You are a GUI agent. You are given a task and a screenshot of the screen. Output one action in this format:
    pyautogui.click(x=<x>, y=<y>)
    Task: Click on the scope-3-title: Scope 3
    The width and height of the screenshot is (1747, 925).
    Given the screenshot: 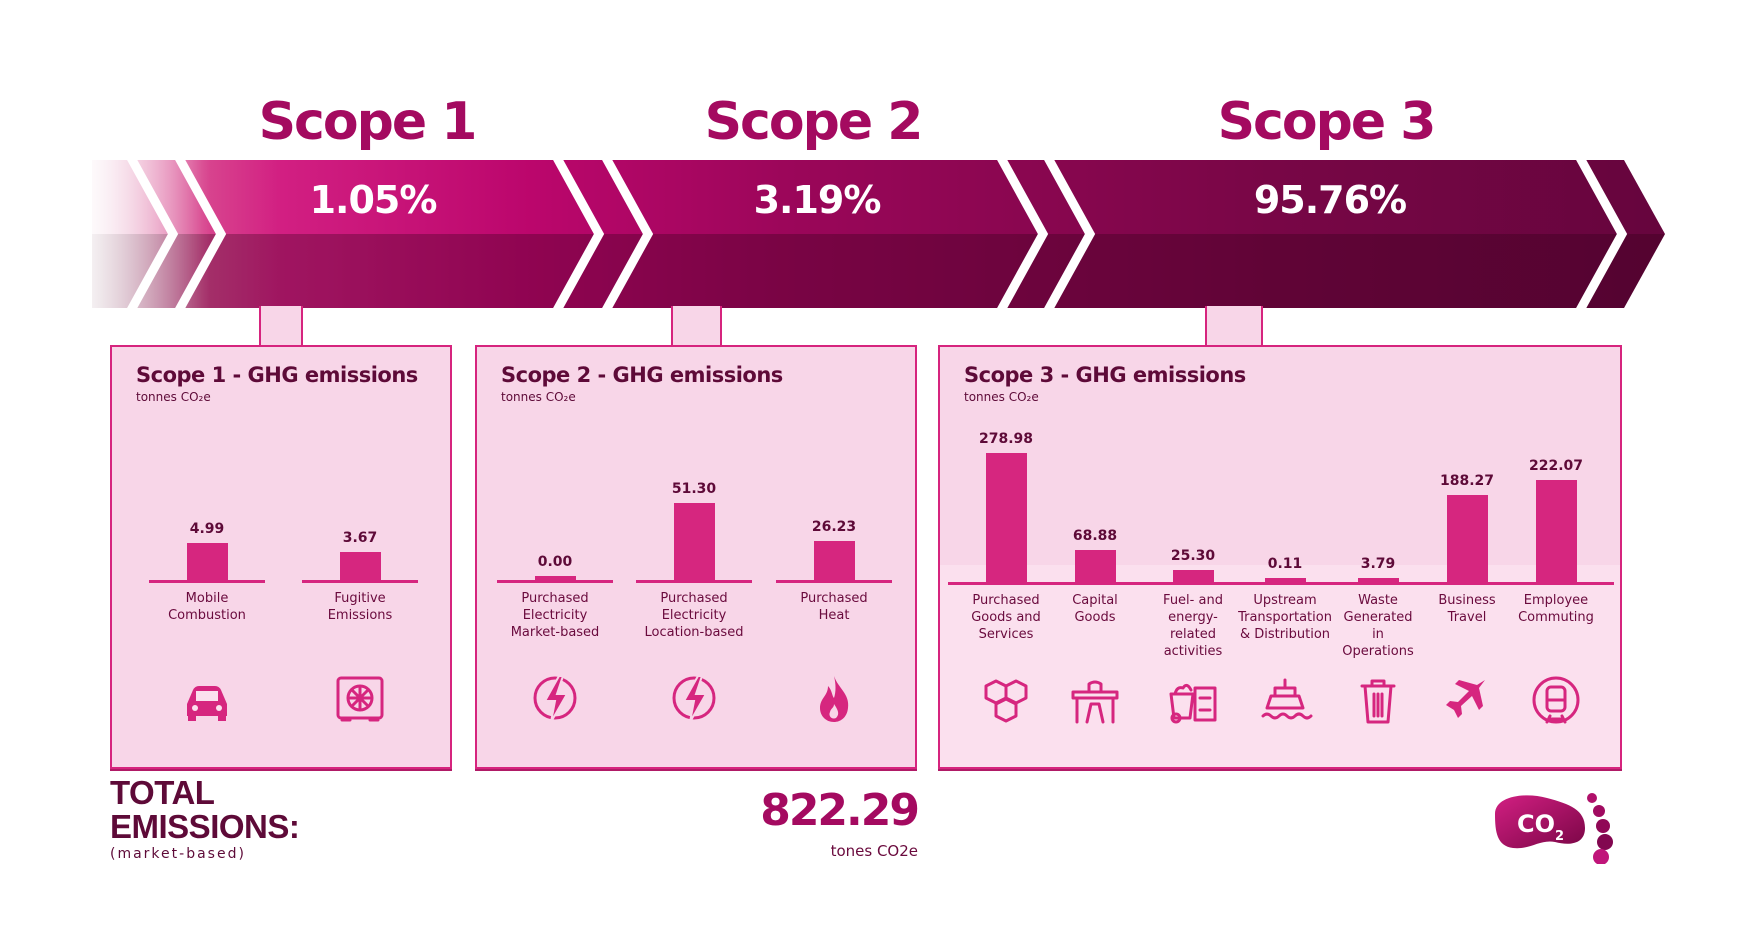 What is the action you would take?
    pyautogui.click(x=1327, y=122)
    